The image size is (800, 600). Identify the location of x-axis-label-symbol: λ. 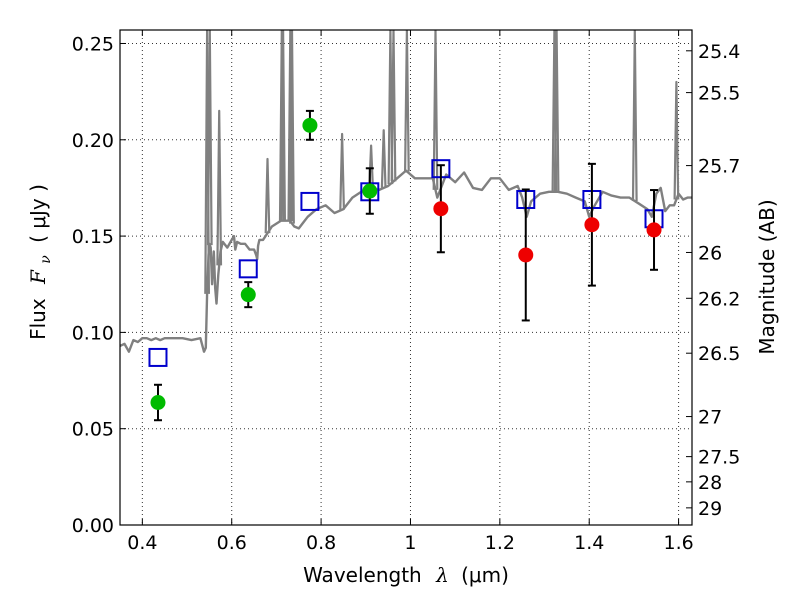
(442, 575).